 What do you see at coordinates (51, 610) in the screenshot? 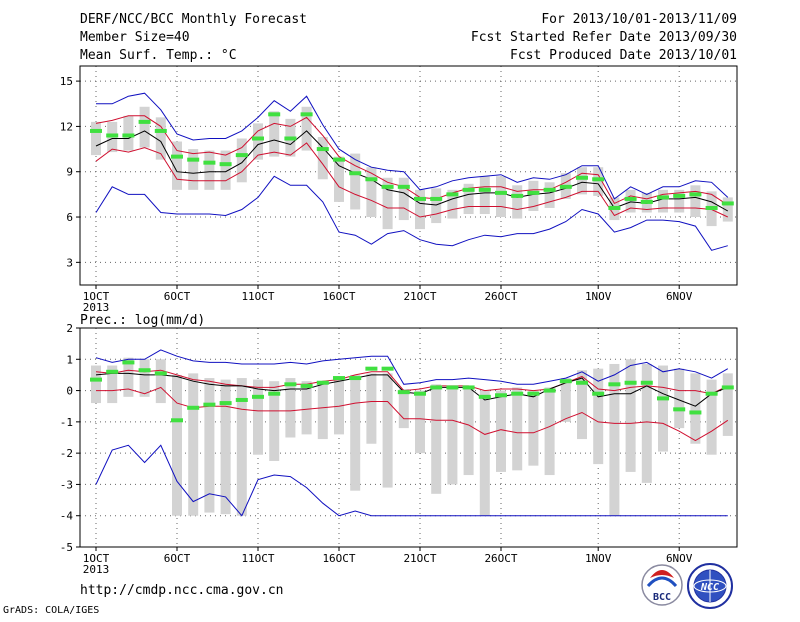
I see `grads-credit: GrADS: COLA/IGES` at bounding box center [51, 610].